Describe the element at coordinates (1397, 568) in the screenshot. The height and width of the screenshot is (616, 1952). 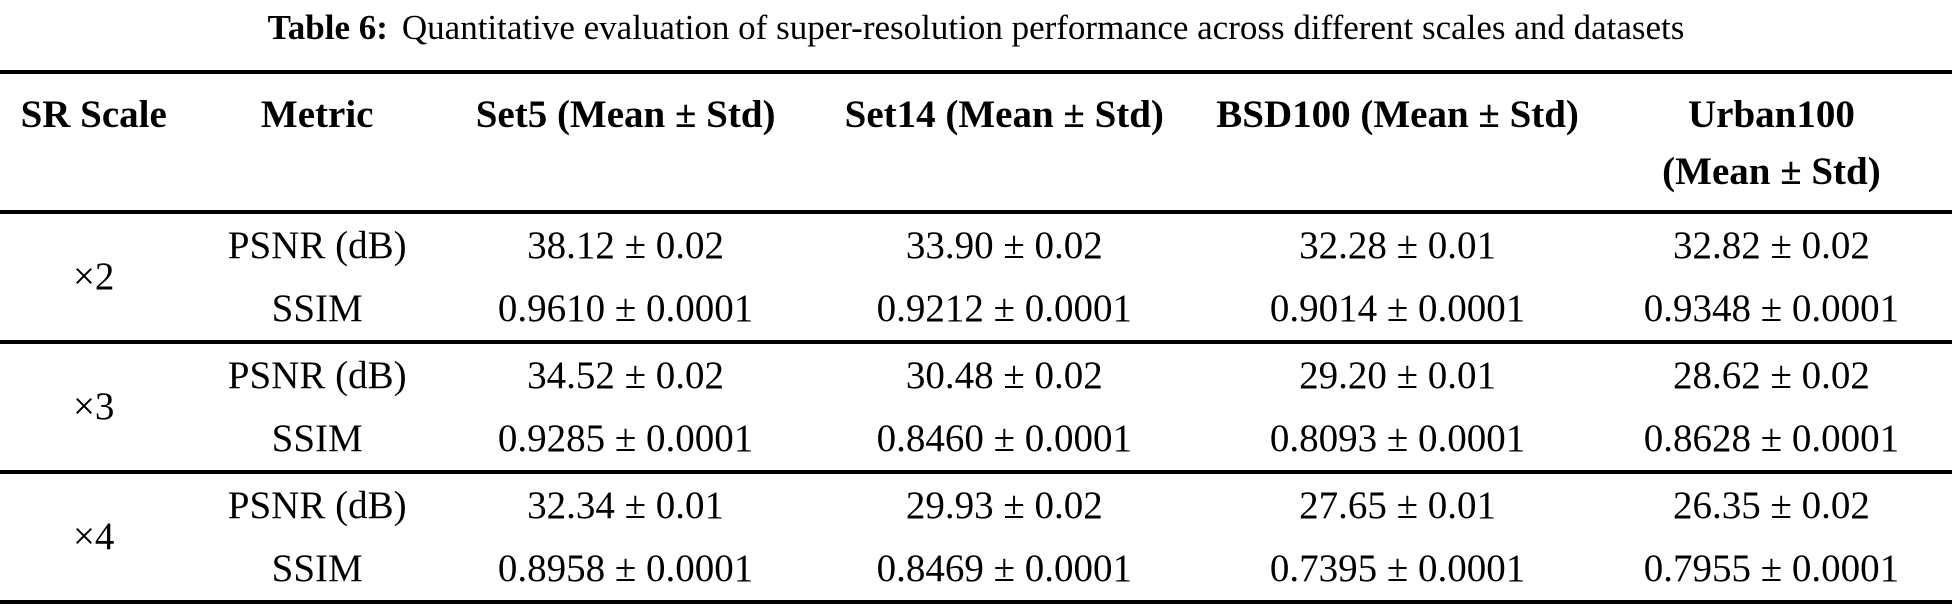
I see `value-cell-bsd100: 0.7395 ± 0.0001` at that location.